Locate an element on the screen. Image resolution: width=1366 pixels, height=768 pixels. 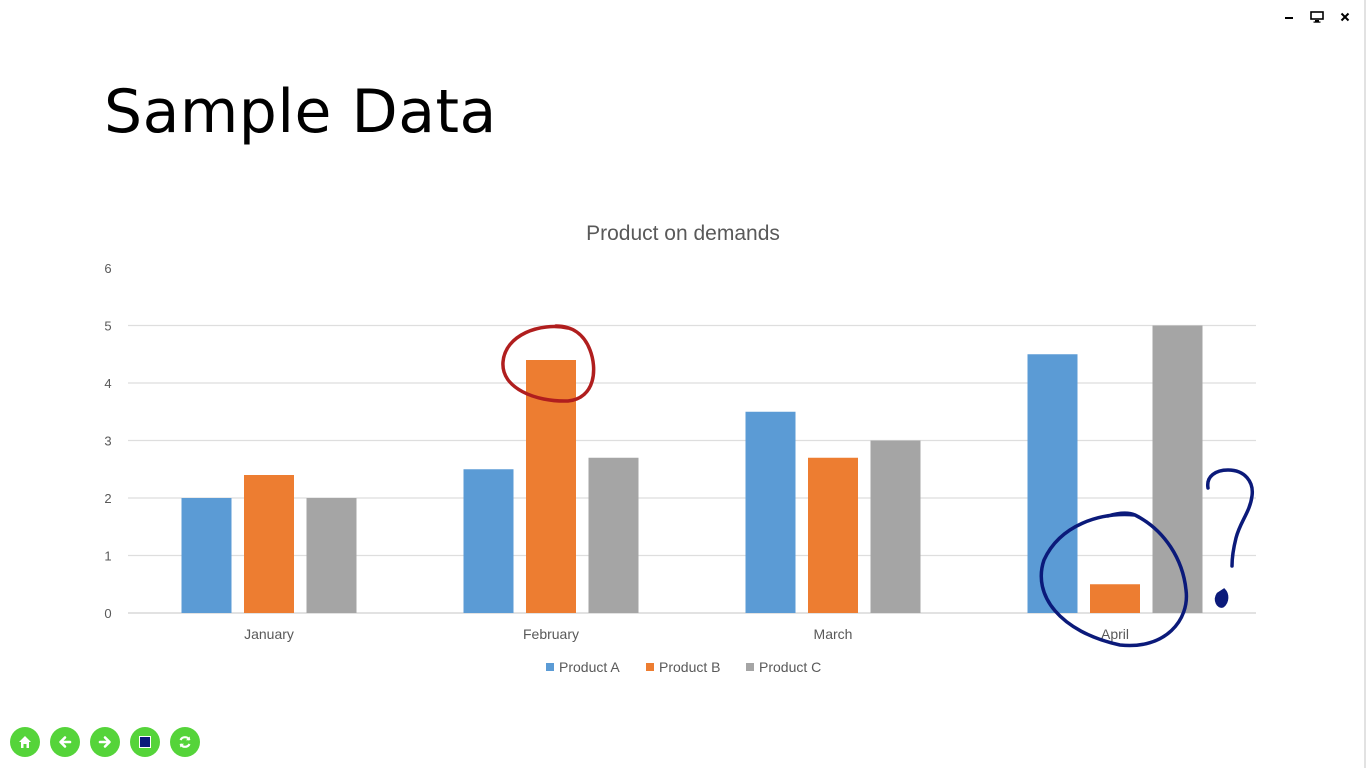
legend-label: Product B is located at coordinates (689, 667).